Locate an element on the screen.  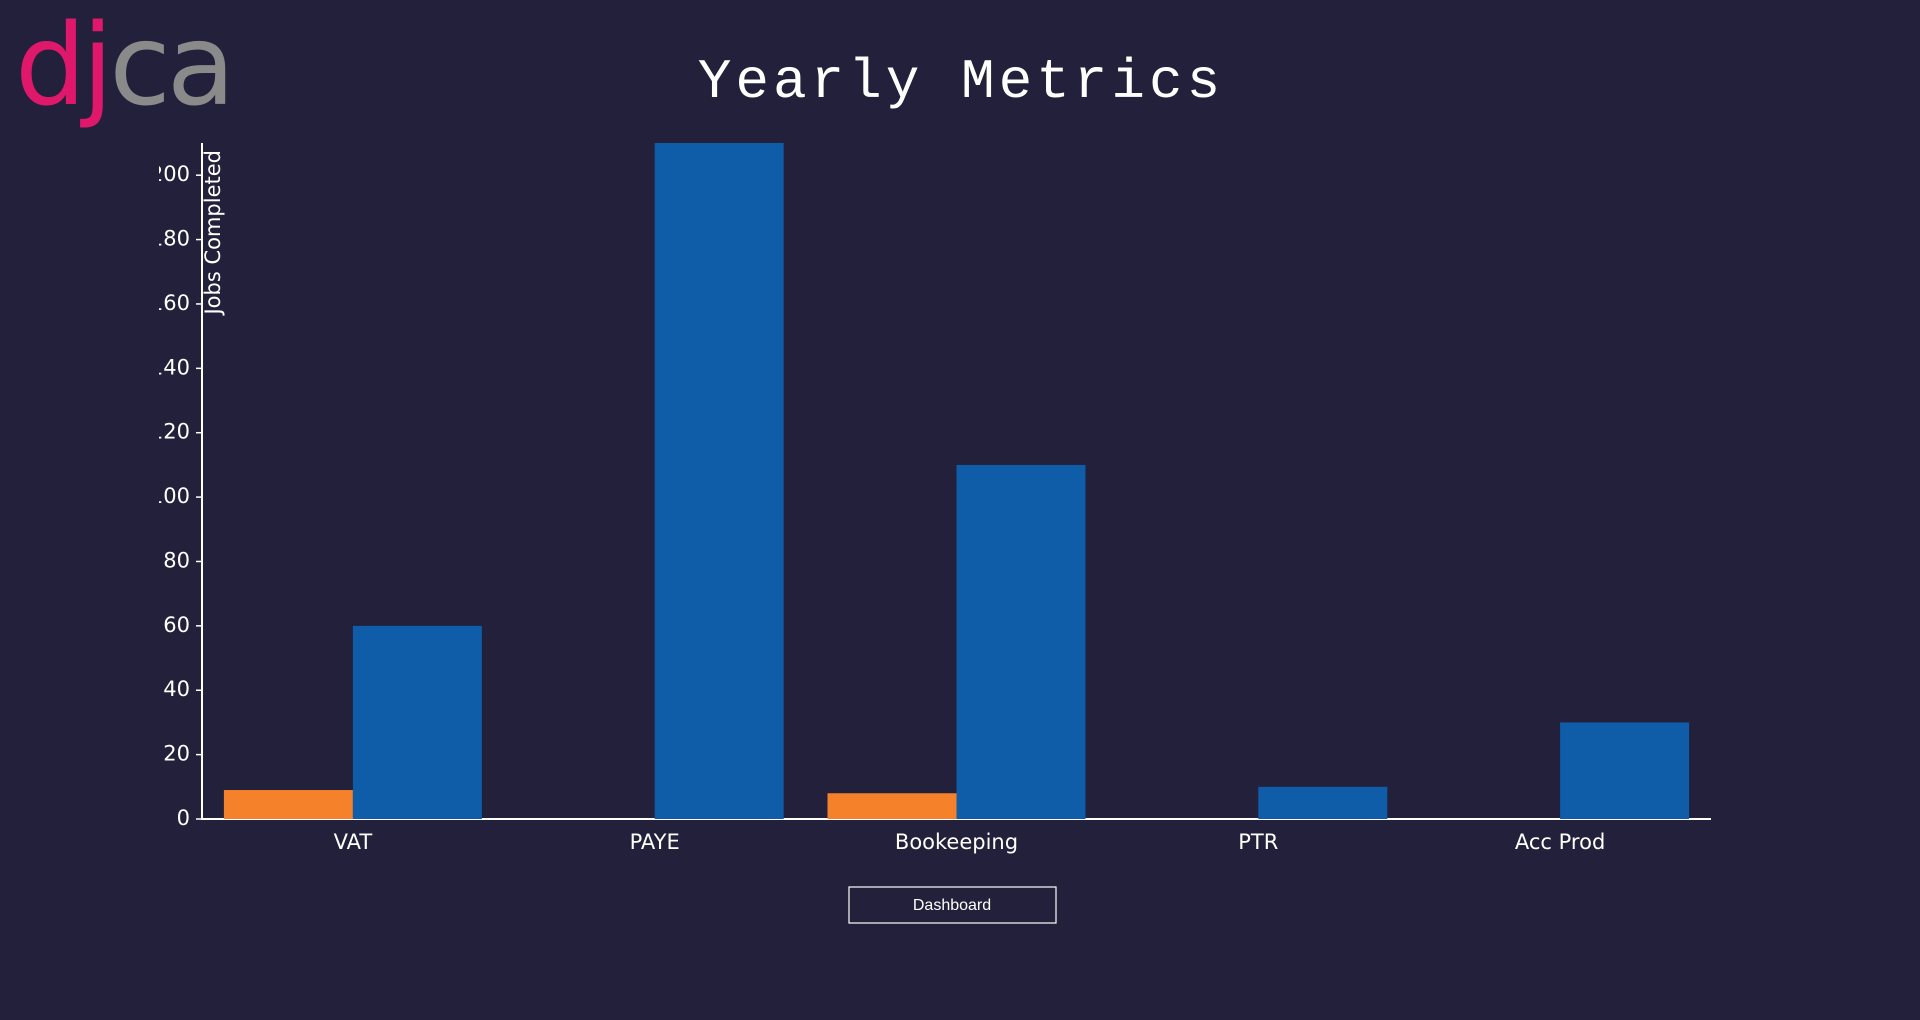
y-axis-label: Jobs Completed is located at coordinates (213, 233).